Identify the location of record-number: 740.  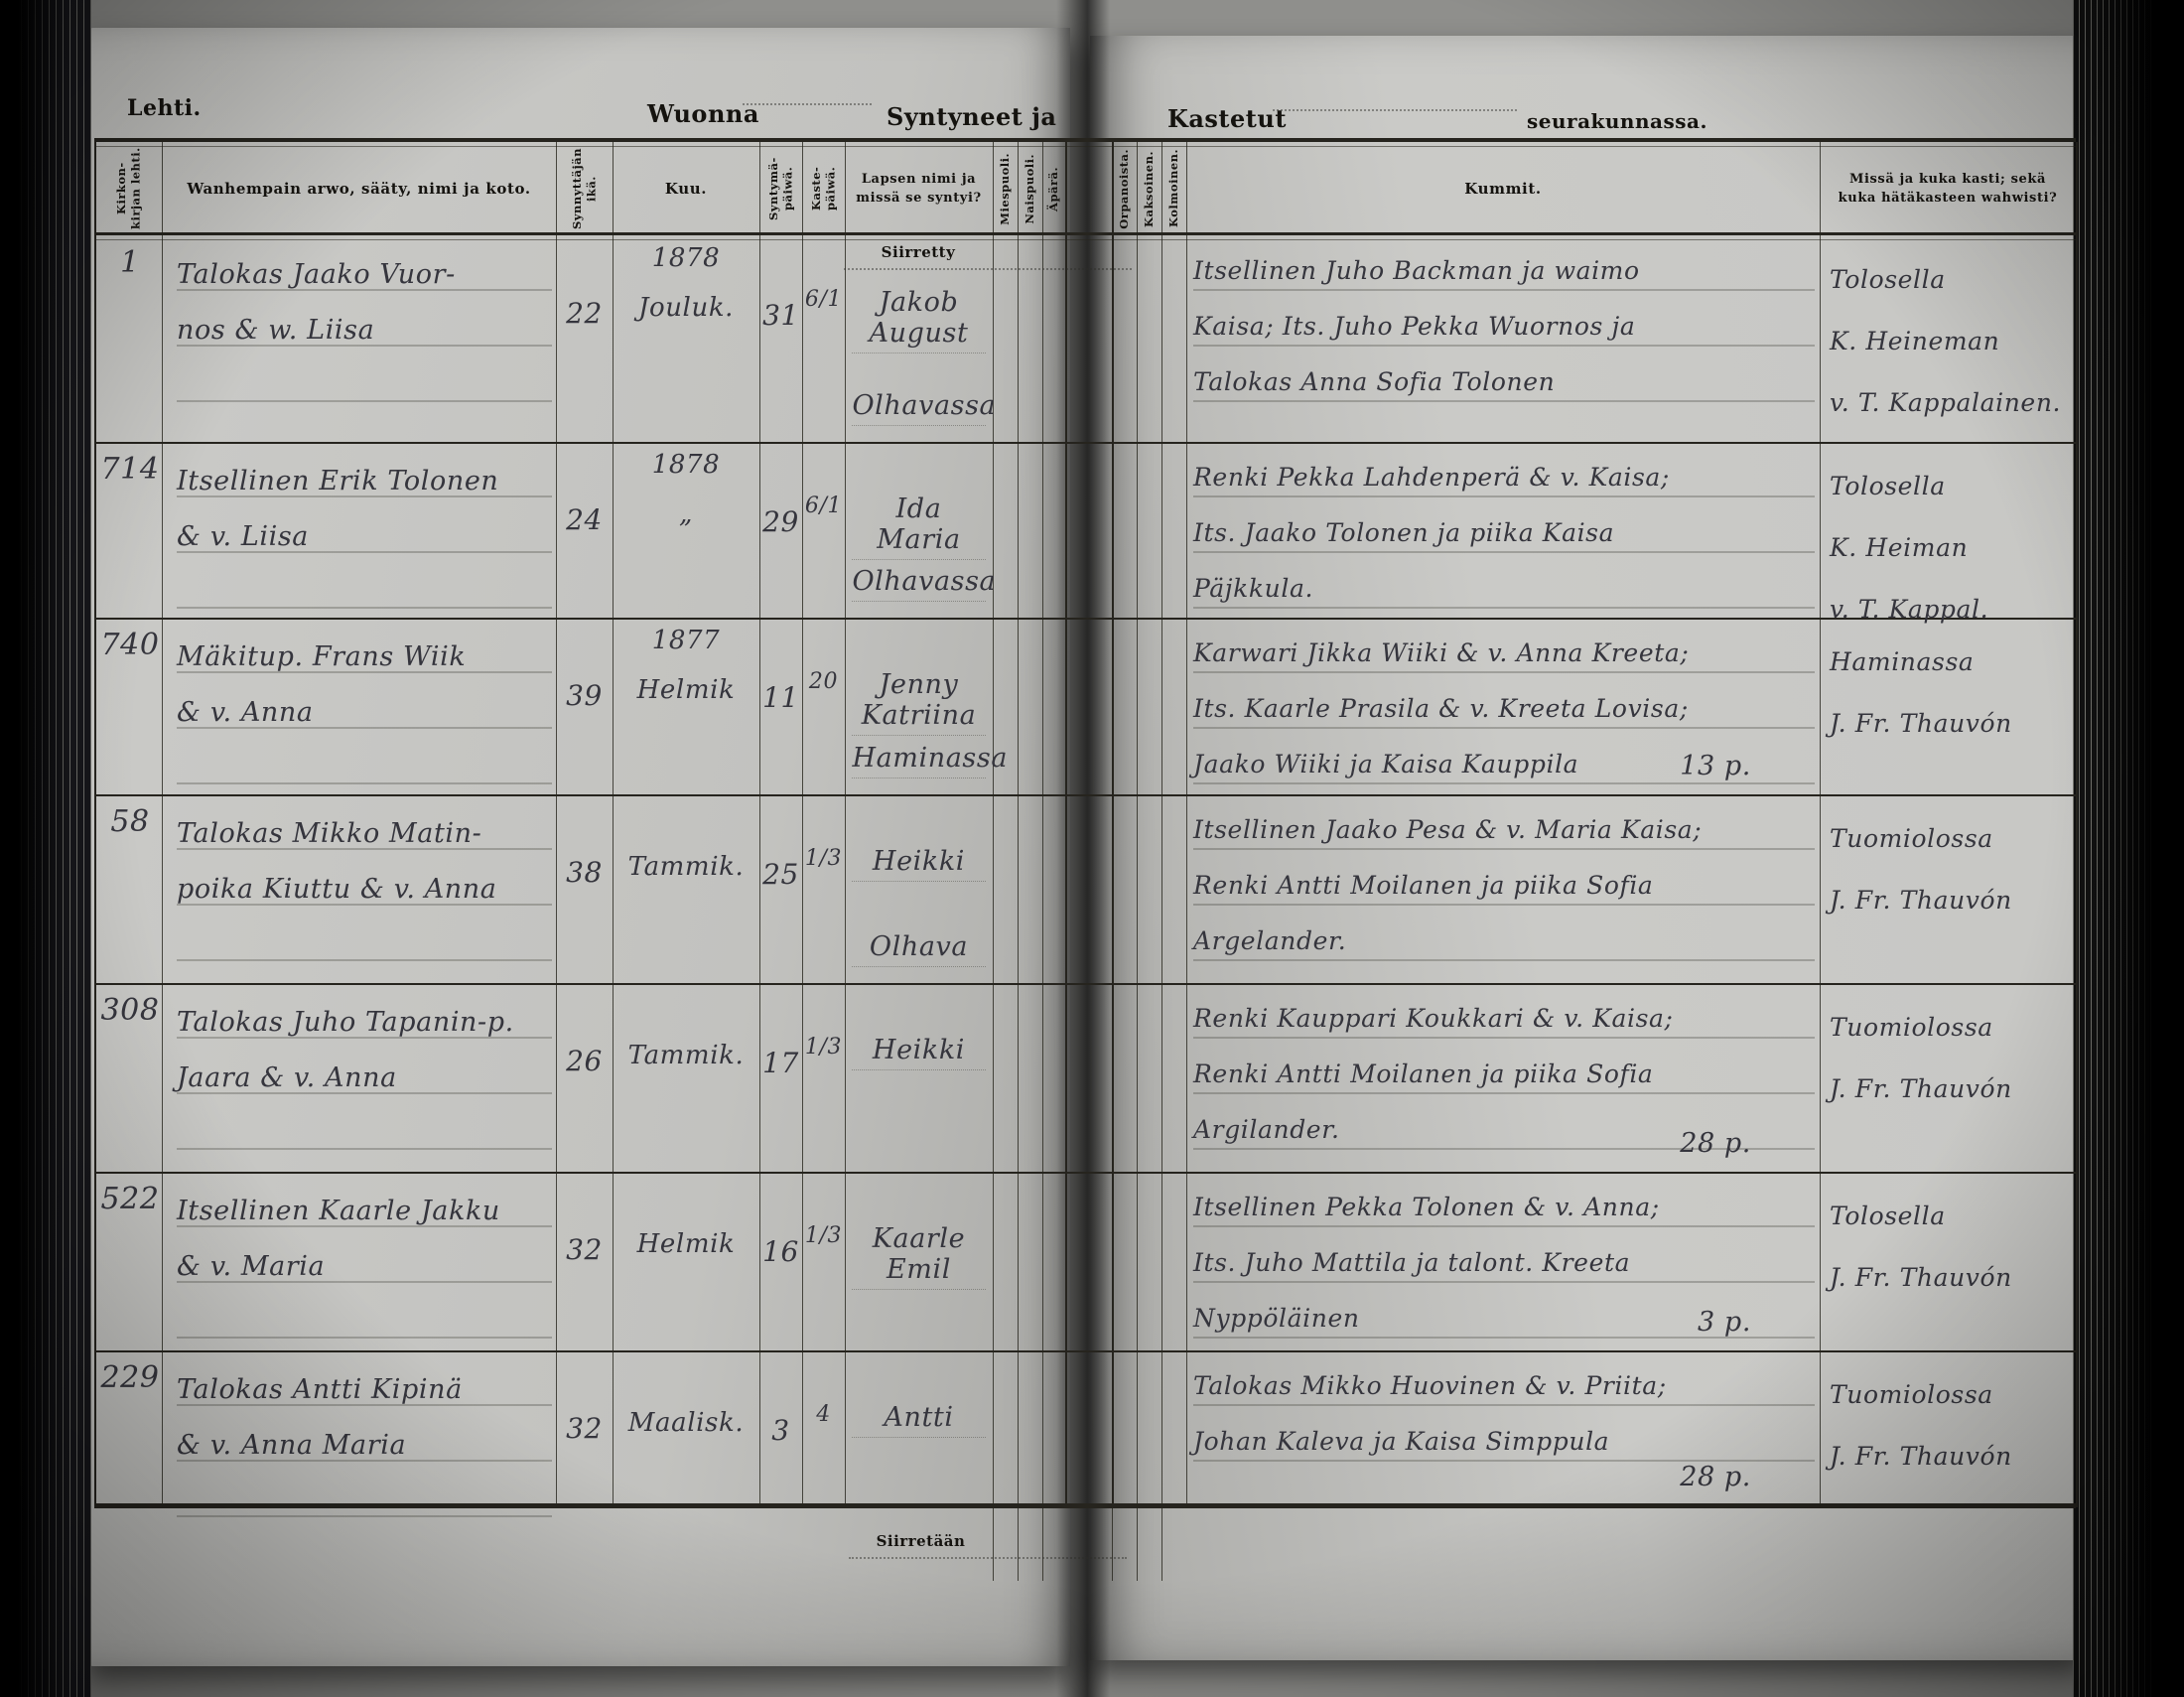
(130, 645).